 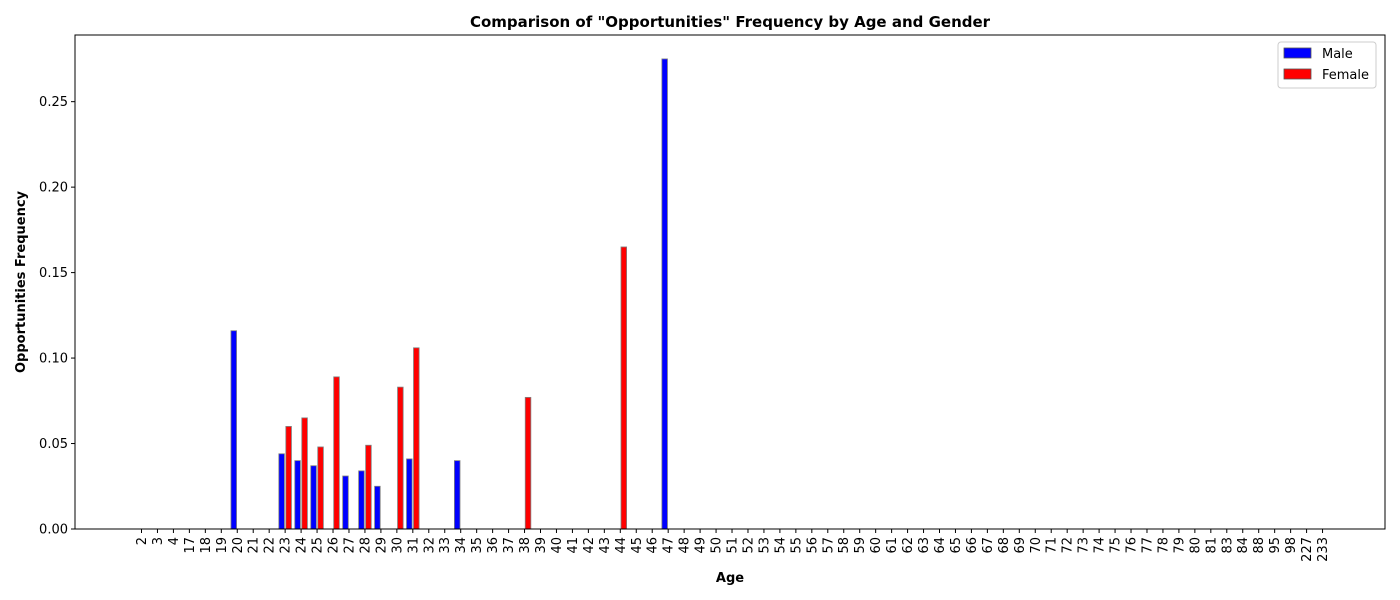 What do you see at coordinates (1297, 74) in the screenshot?
I see `legend-swatch-female` at bounding box center [1297, 74].